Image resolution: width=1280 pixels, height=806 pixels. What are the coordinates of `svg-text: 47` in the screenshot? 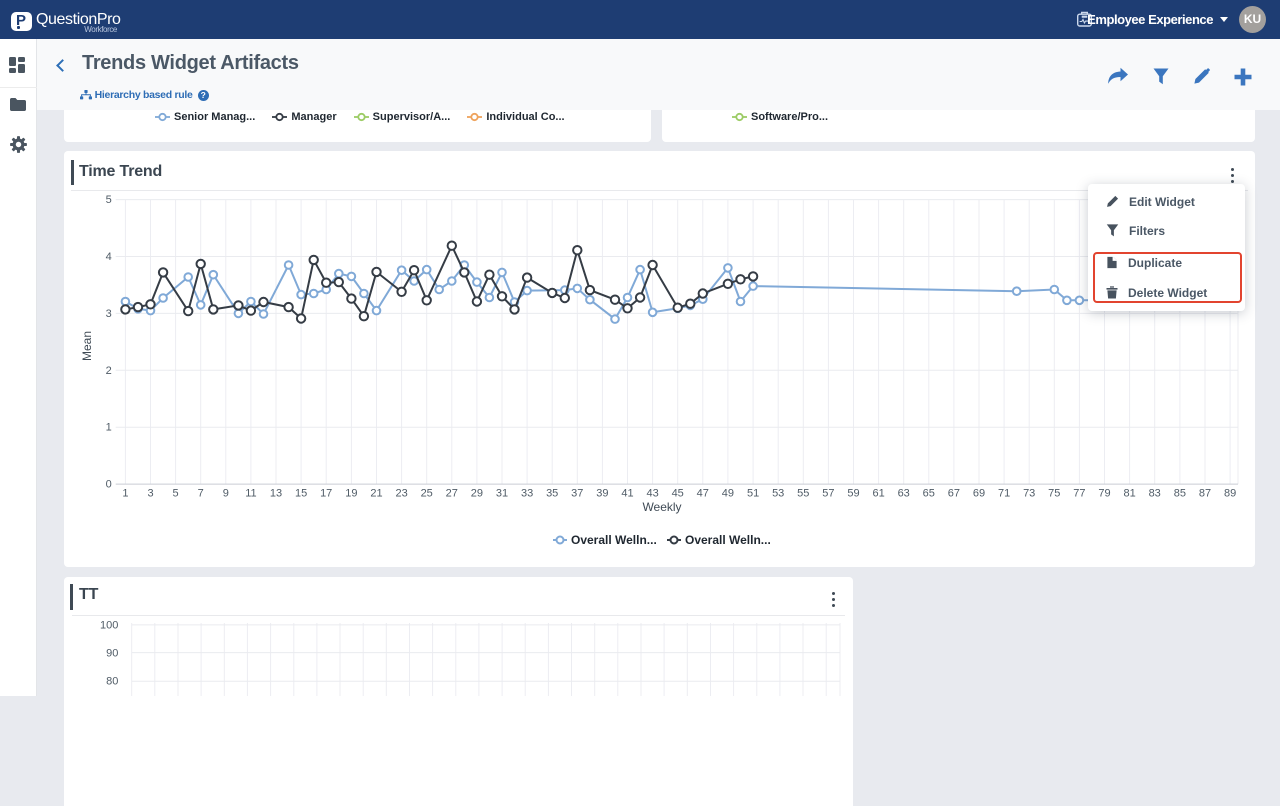 It's located at (703, 494).